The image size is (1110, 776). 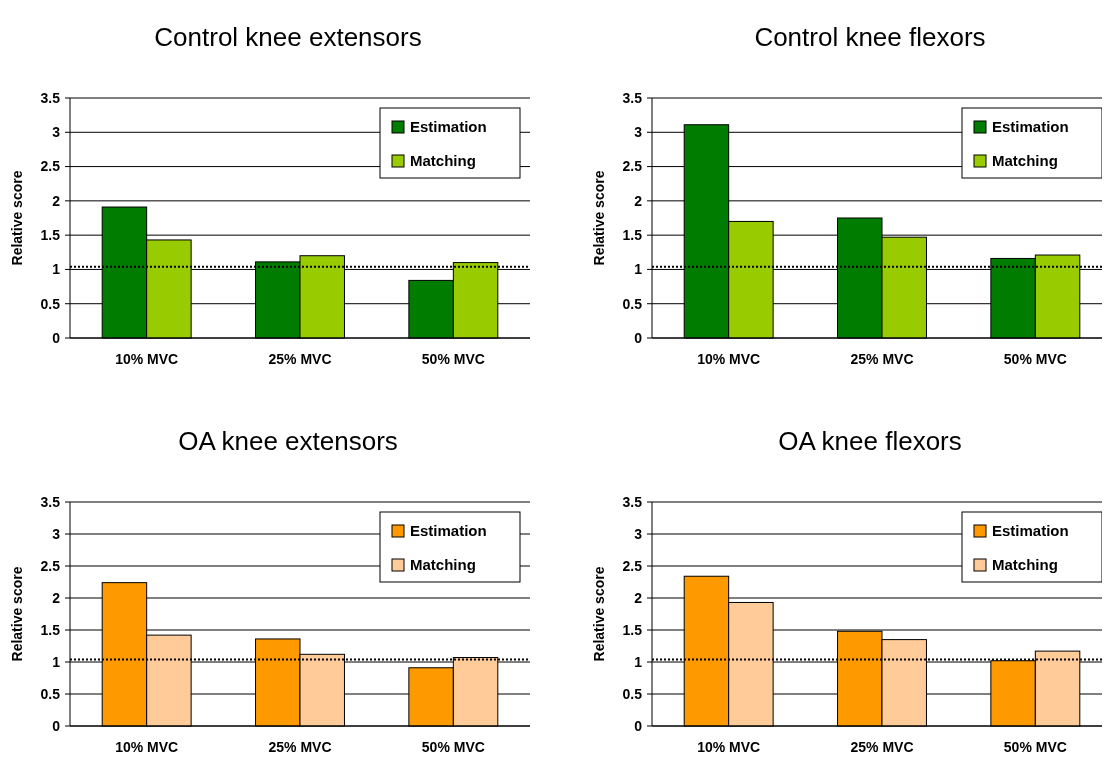 What do you see at coordinates (288, 37) in the screenshot?
I see `chart-title: Control knee extensors` at bounding box center [288, 37].